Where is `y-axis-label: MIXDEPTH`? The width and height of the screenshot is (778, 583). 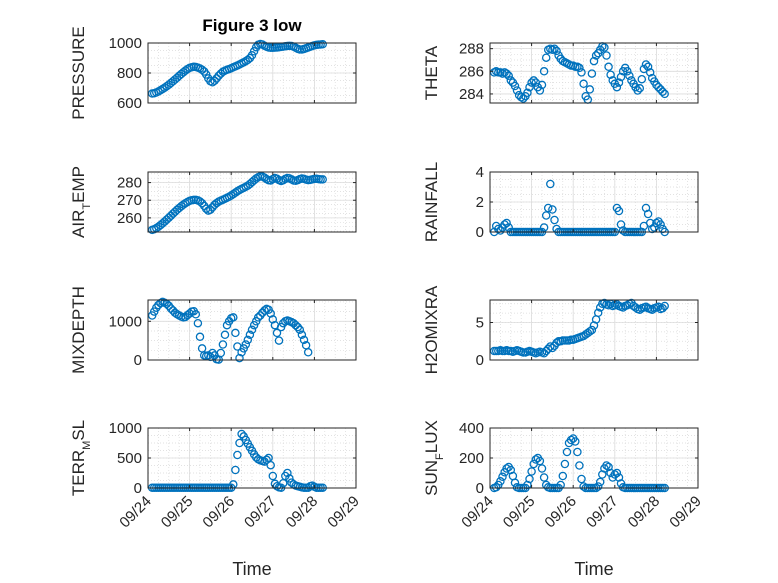
y-axis-label: MIXDEPTH is located at coordinates (78, 330).